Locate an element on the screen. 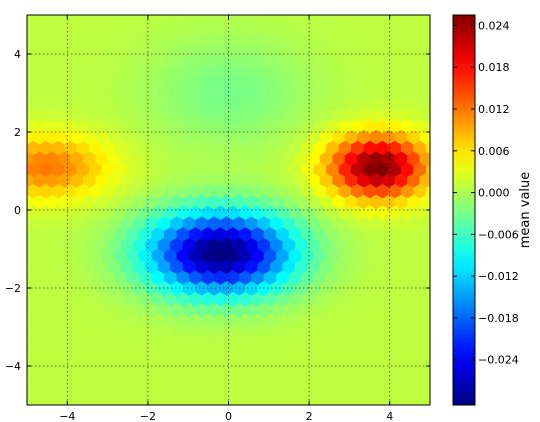 The width and height of the screenshot is (540, 422). colorbar-tick-label: 0.018 is located at coordinates (494, 67).